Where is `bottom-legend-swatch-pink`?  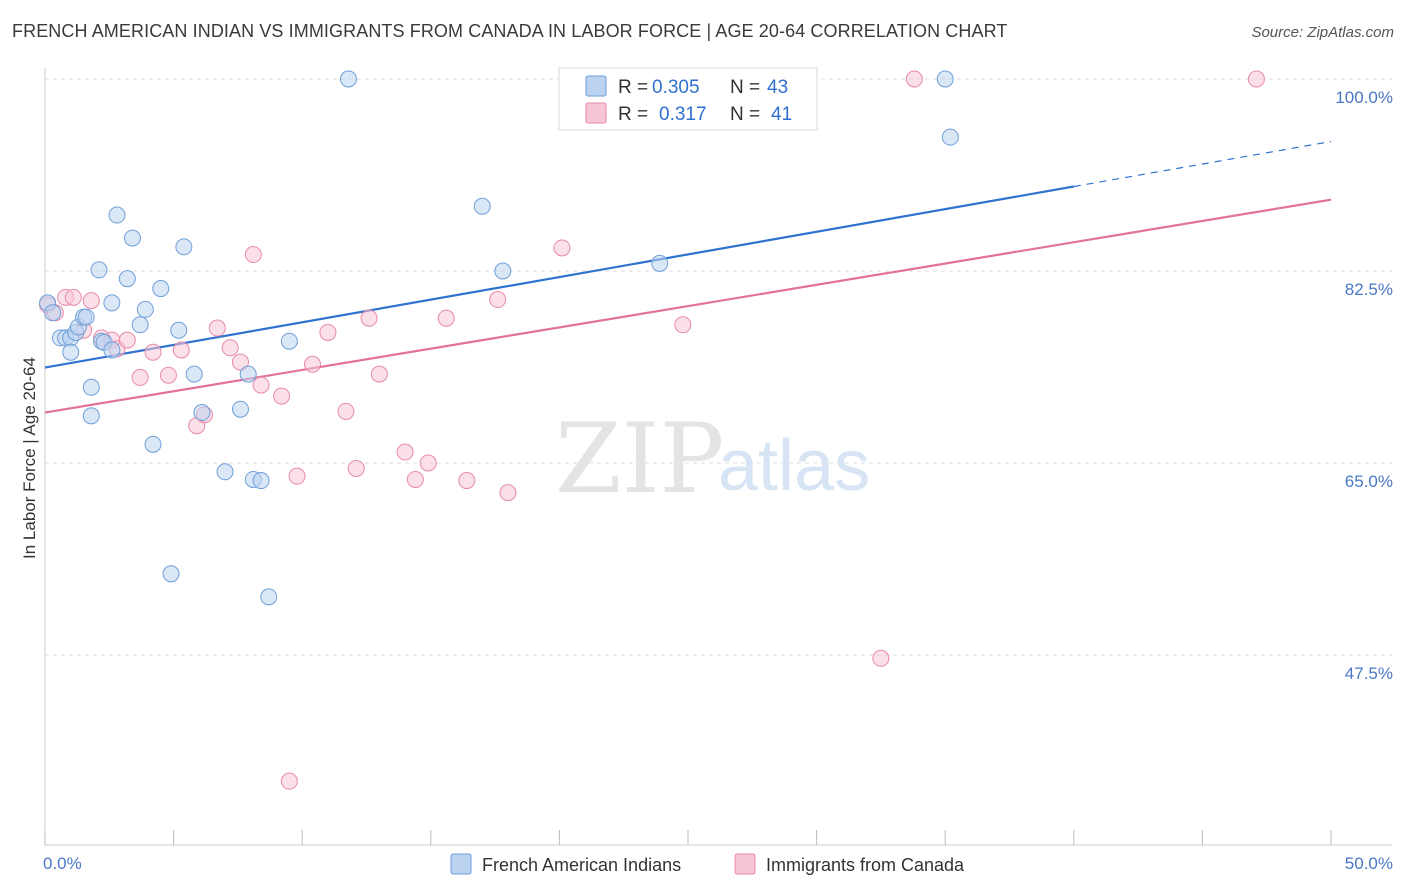 bottom-legend-swatch-pink is located at coordinates (745, 864).